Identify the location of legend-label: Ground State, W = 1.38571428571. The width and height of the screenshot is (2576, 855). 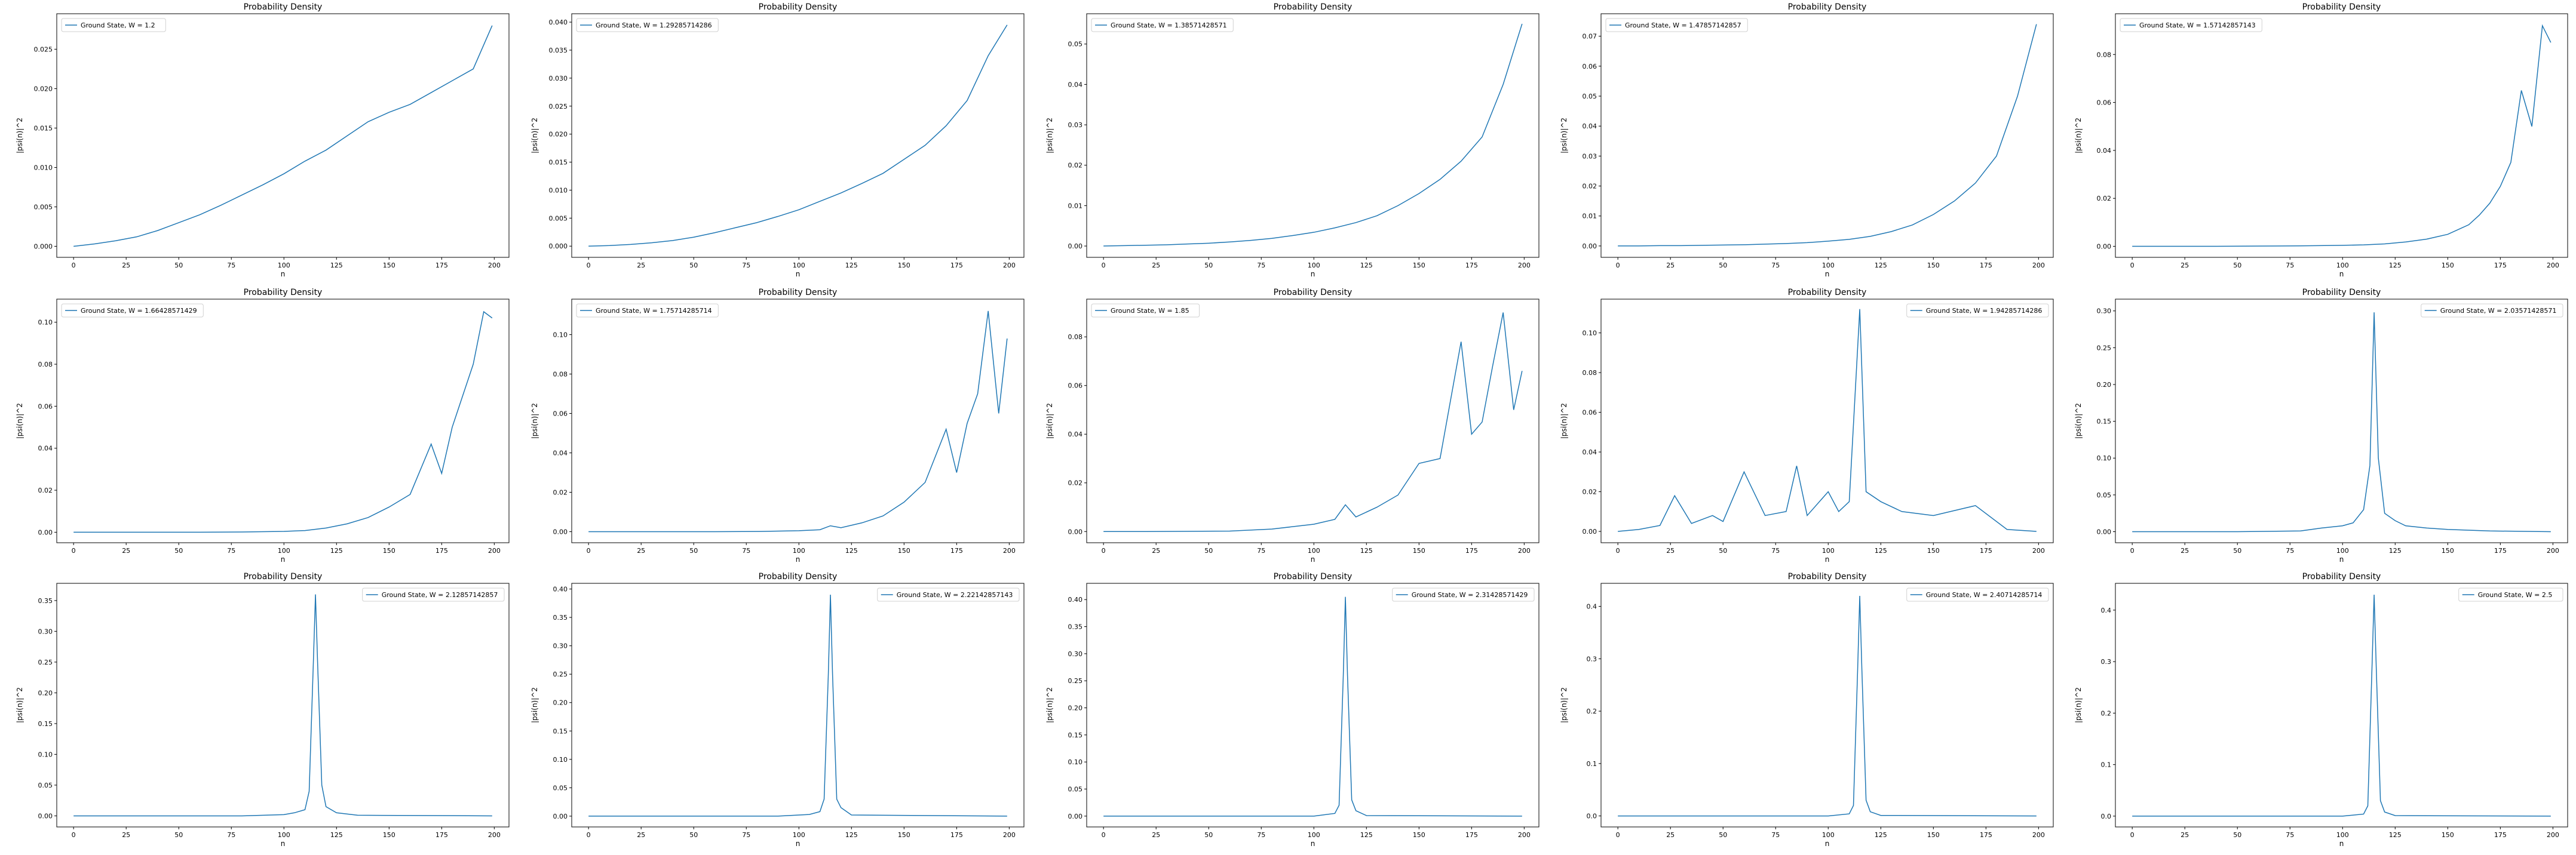
(1169, 25).